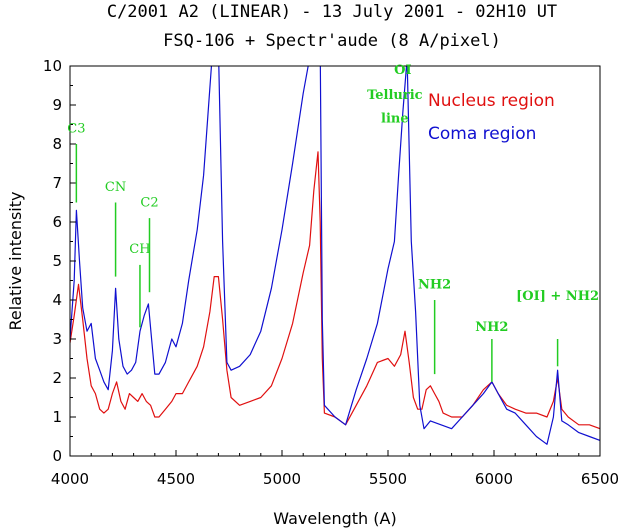 Image resolution: width=622 pixels, height=532 pixels. I want to click on telluric-label-oi: OI, so click(402, 70).